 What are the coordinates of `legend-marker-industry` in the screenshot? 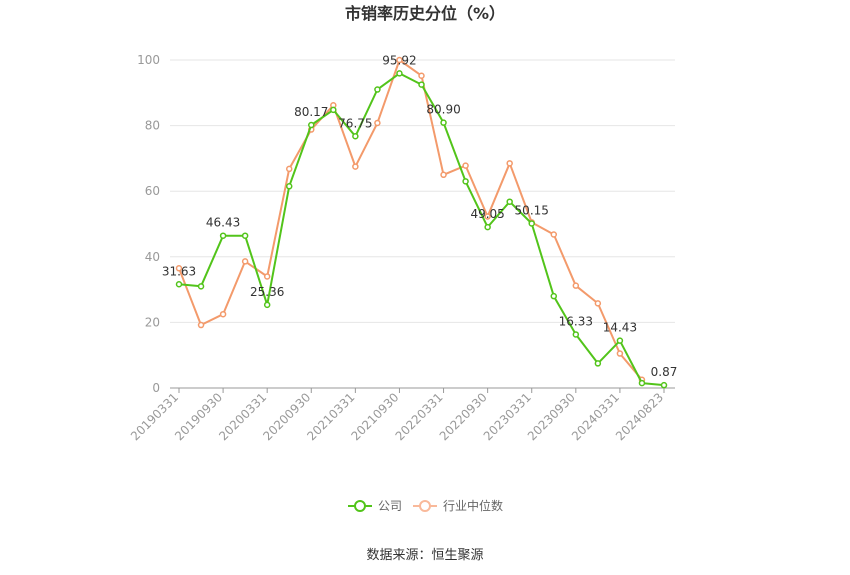 It's located at (425, 506).